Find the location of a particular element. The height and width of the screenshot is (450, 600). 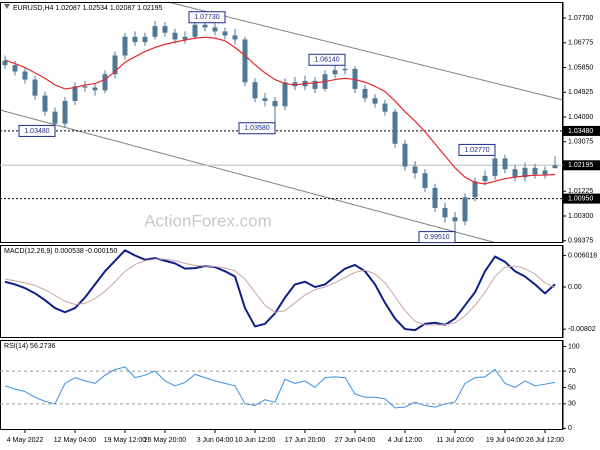

symbol-icon is located at coordinates (7, 6).